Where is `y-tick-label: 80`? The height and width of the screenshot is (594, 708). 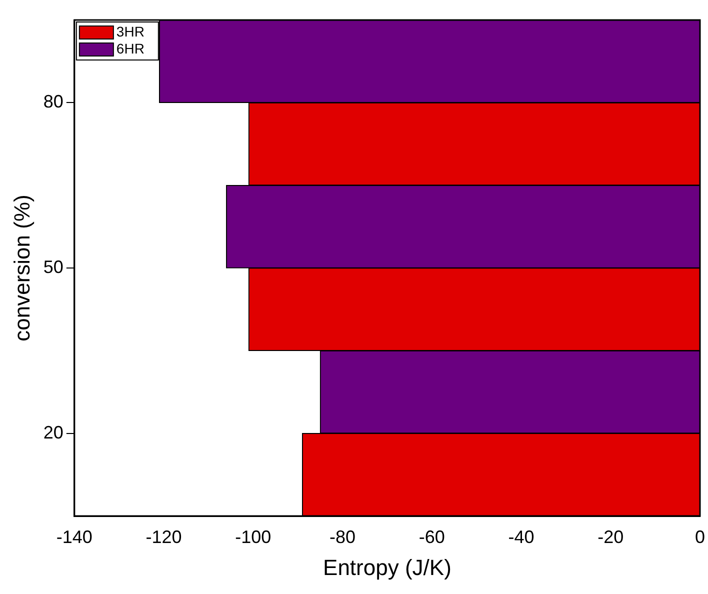 y-tick-label: 80 is located at coordinates (53, 102).